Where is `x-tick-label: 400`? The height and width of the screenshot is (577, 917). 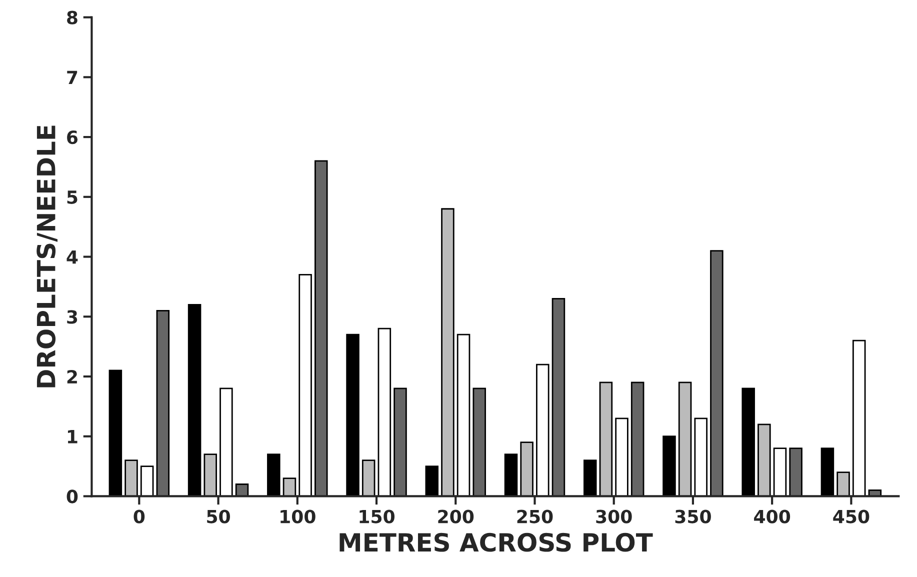
x-tick-label: 400 is located at coordinates (772, 517).